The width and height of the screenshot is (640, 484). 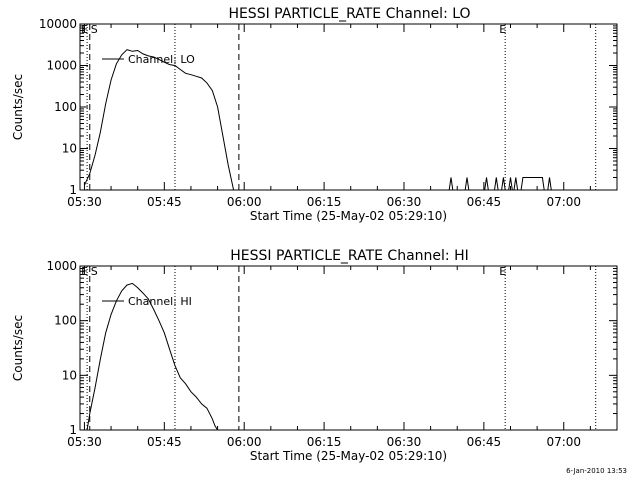 What do you see at coordinates (596, 471) in the screenshot?
I see `footer-date: 6-Jan-2010 13:53` at bounding box center [596, 471].